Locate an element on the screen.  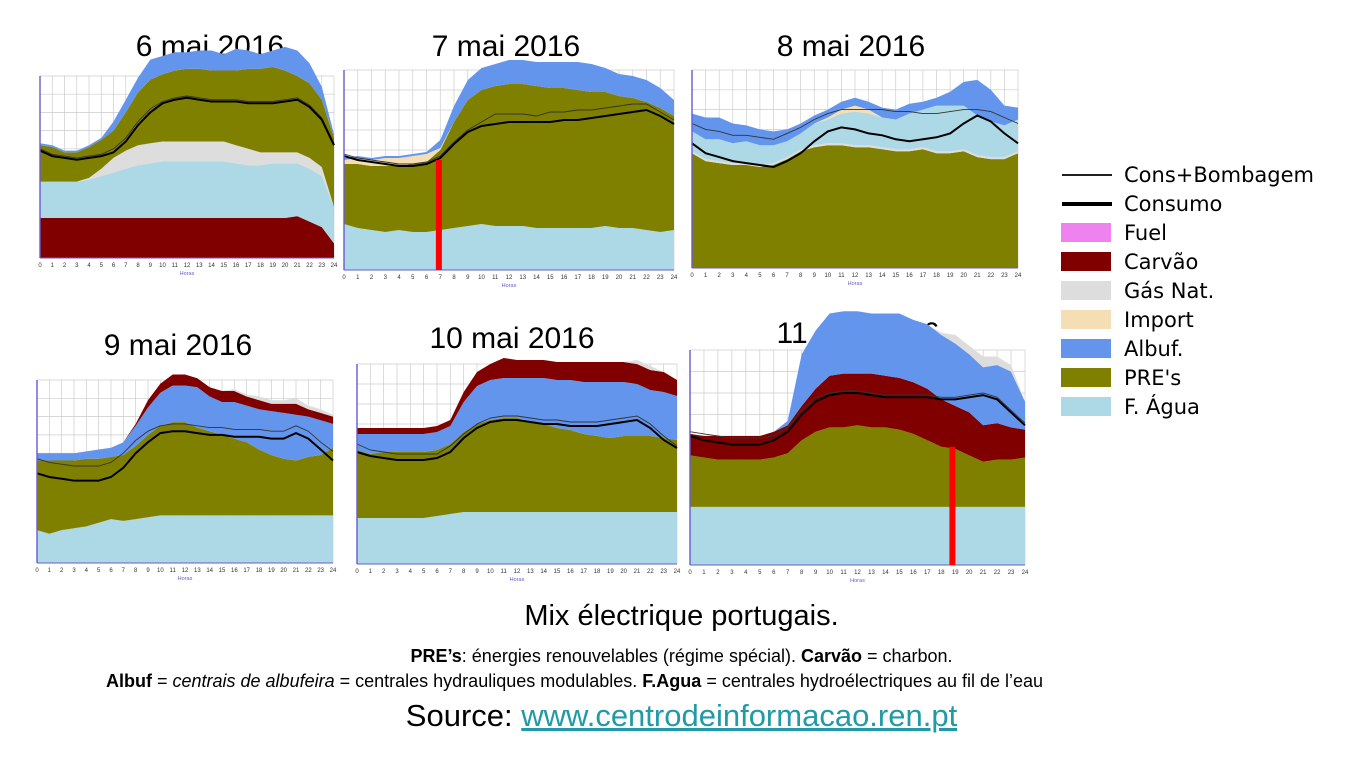
chart-title: 9 mai 2016 is located at coordinates (178, 345).